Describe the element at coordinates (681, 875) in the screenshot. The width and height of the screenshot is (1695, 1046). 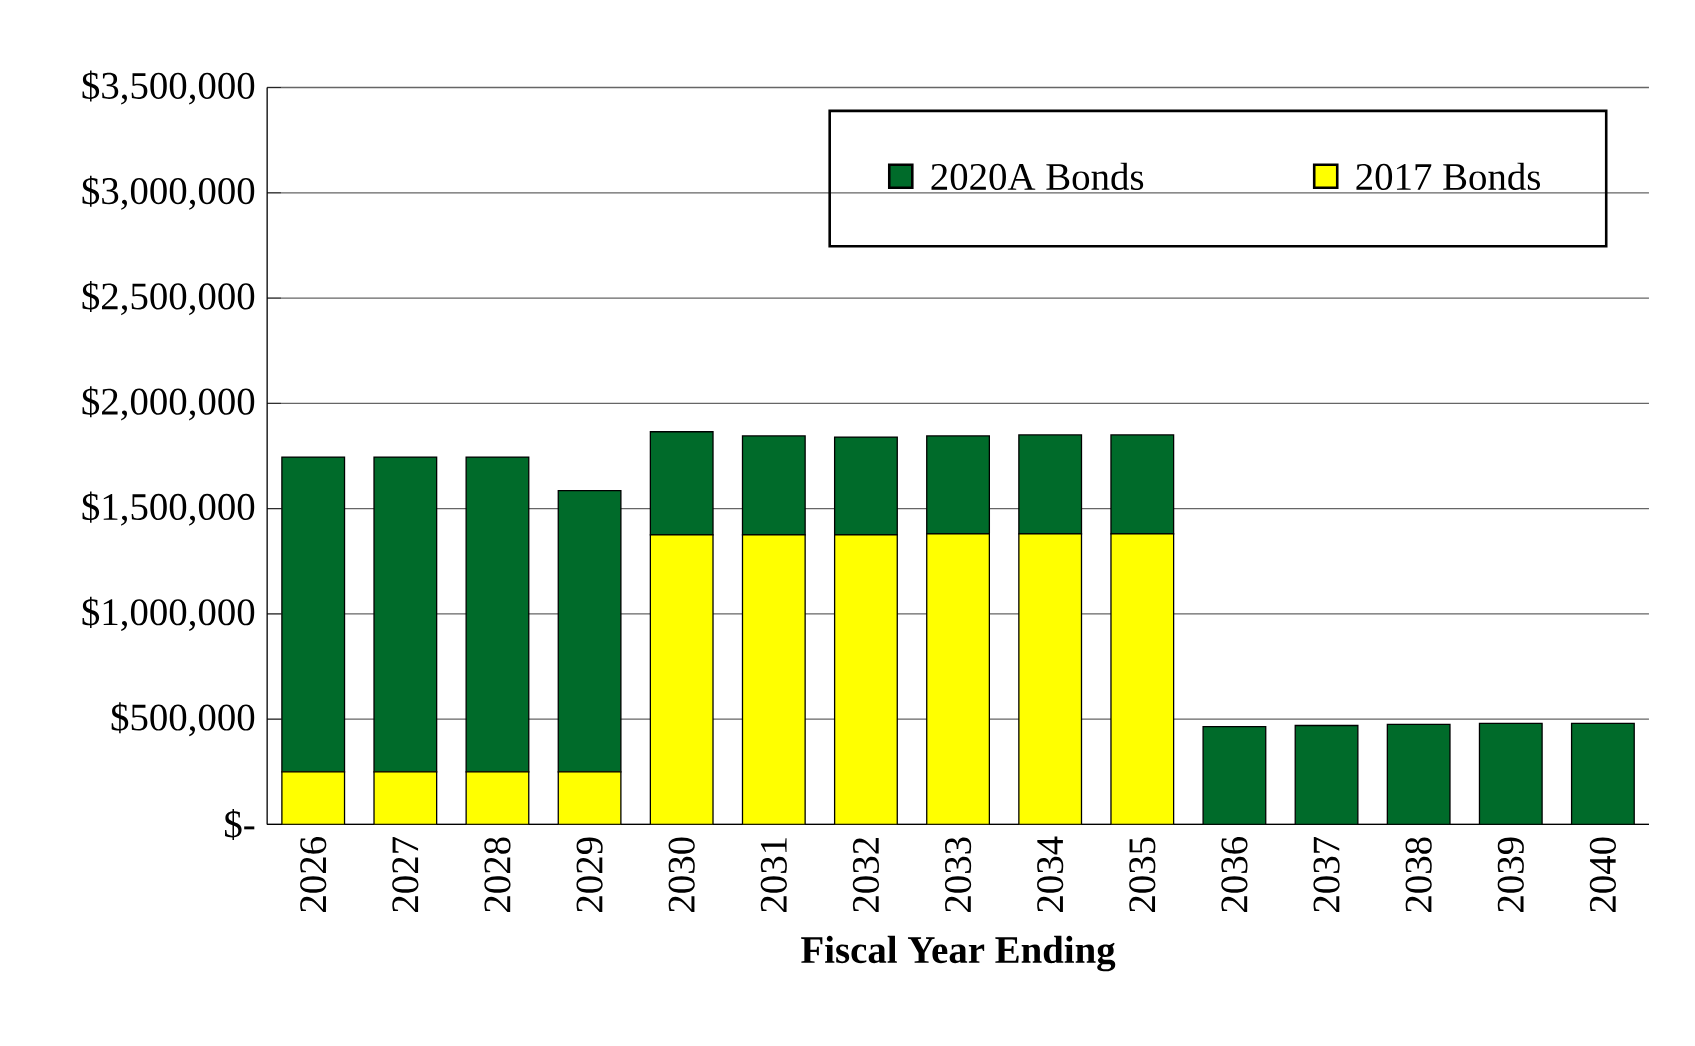
I see `x-tick-label: 2030` at that location.